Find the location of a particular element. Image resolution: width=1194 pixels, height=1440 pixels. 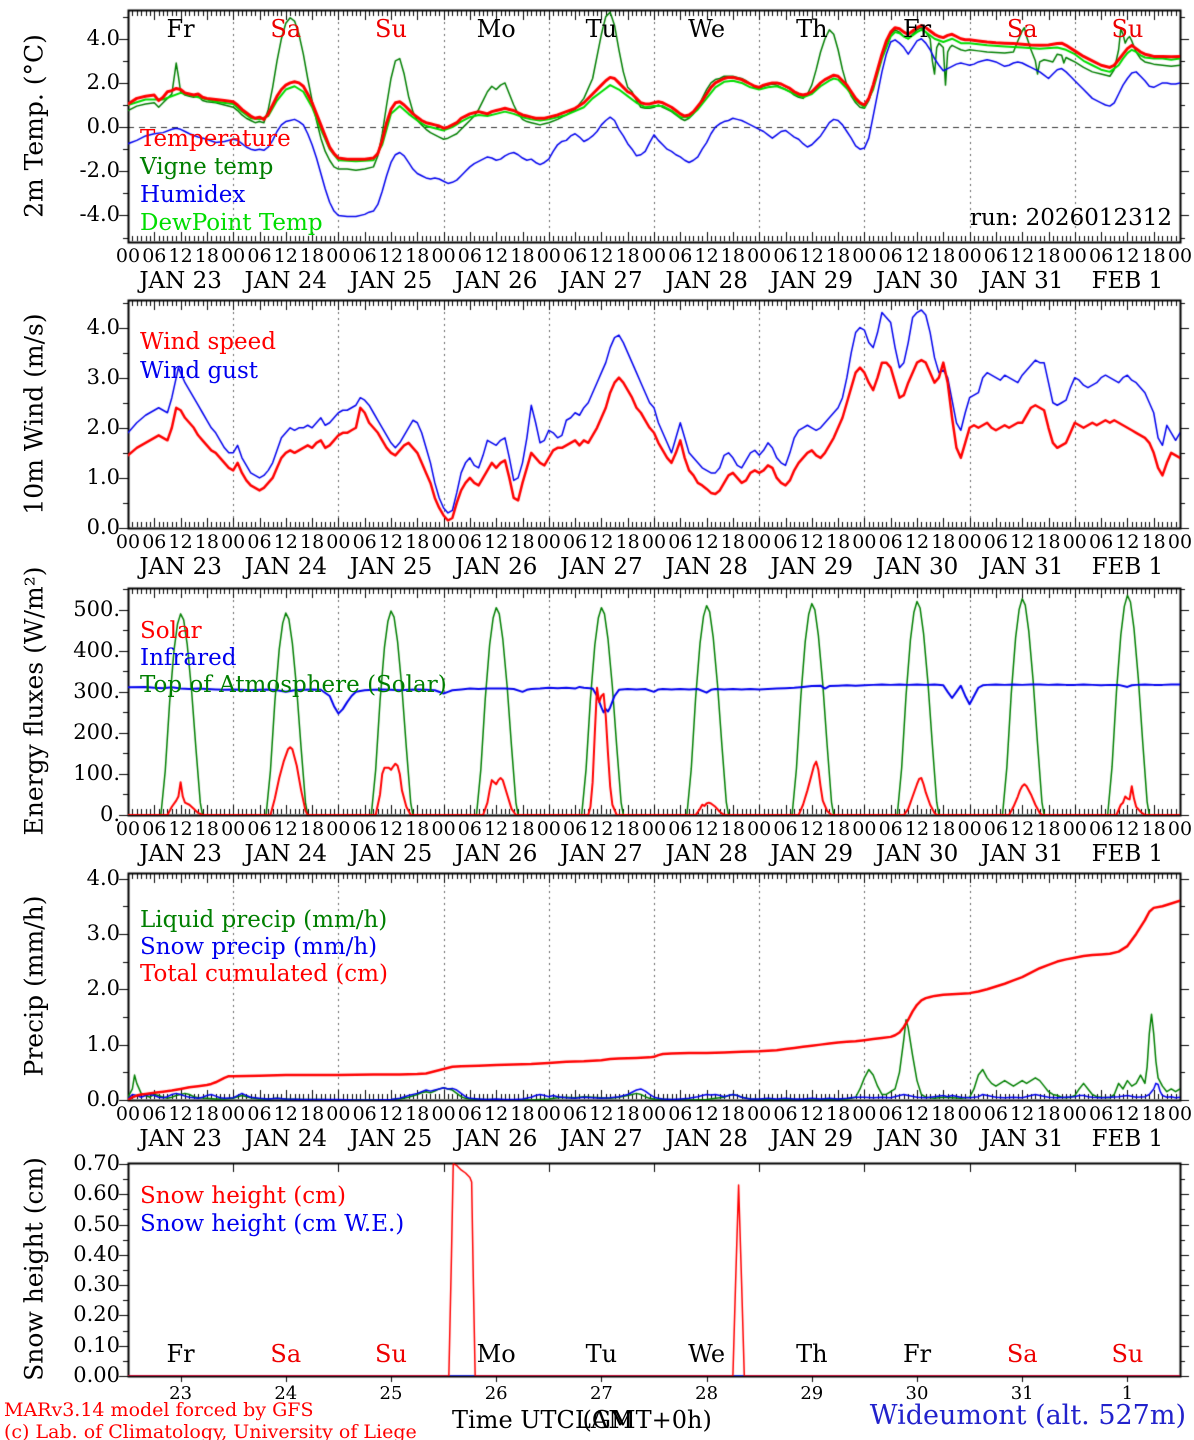

legend-liquid-precip-mm-h-: Liquid precip (mm/h) is located at coordinates (264, 920).